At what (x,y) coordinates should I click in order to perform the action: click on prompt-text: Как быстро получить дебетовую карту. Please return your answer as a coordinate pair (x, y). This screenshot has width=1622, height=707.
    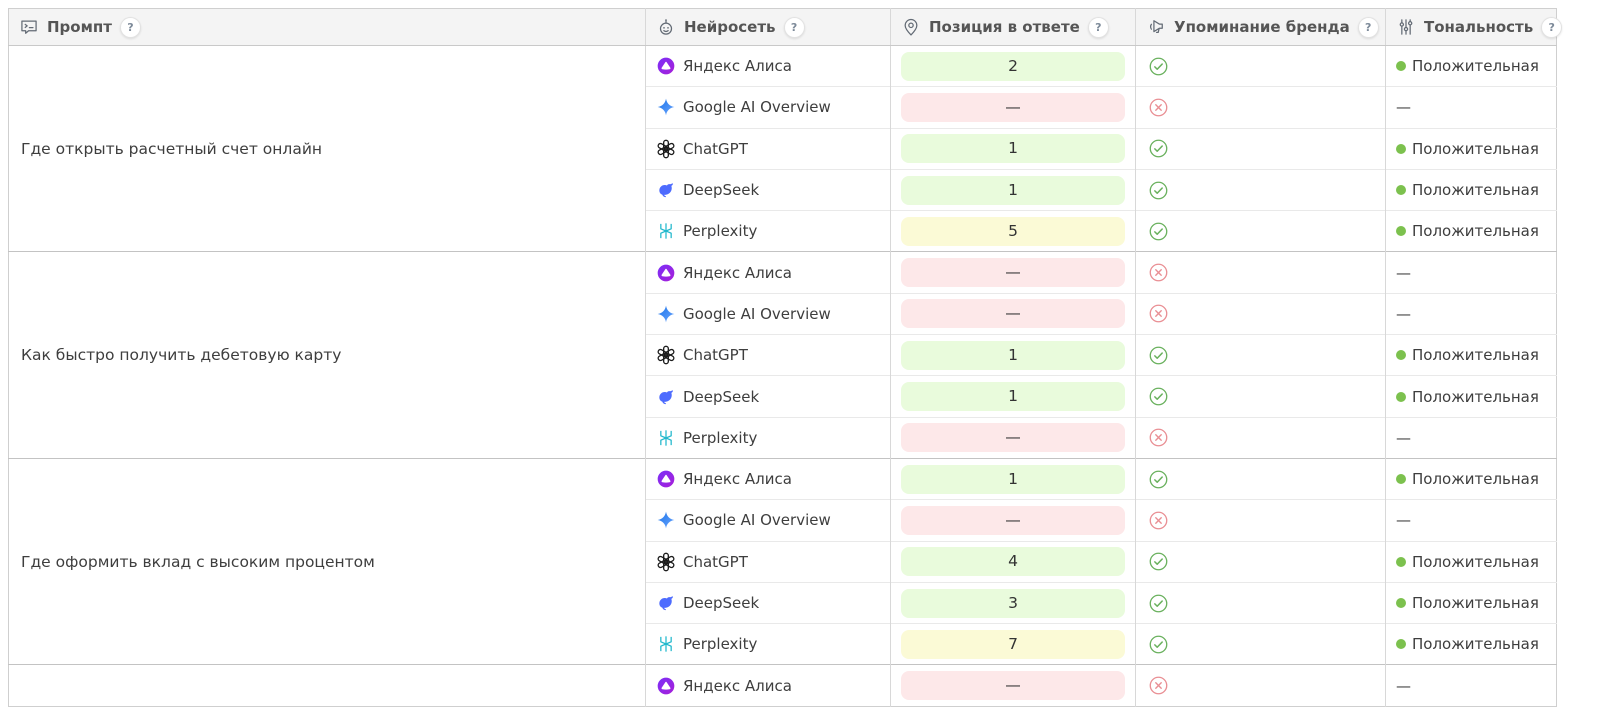
    Looking at the image, I should click on (181, 355).